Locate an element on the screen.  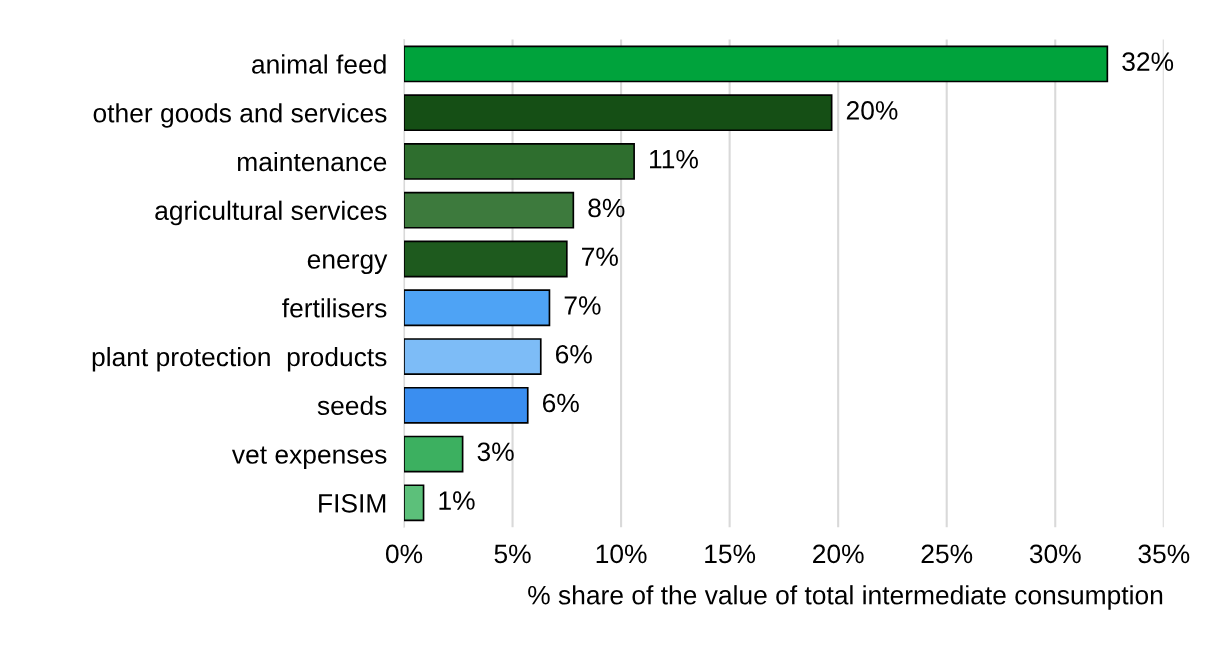
y-tick-label: FISIM is located at coordinates (352, 503).